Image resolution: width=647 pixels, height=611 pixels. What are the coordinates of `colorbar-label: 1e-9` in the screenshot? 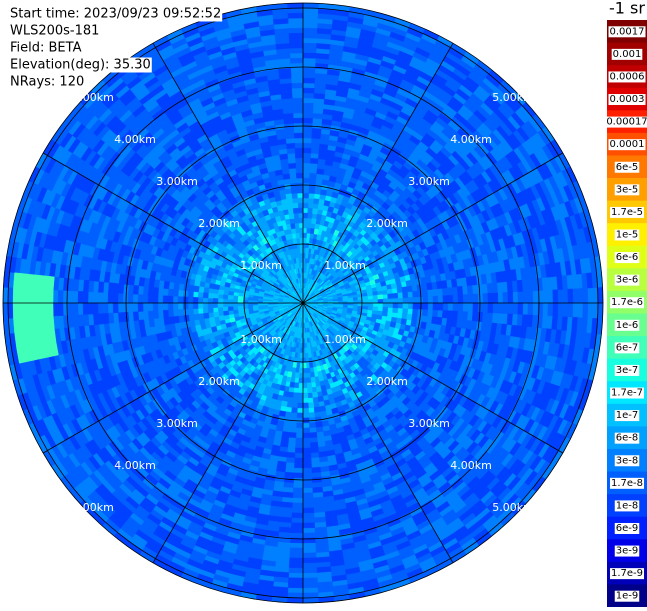 It's located at (627, 596).